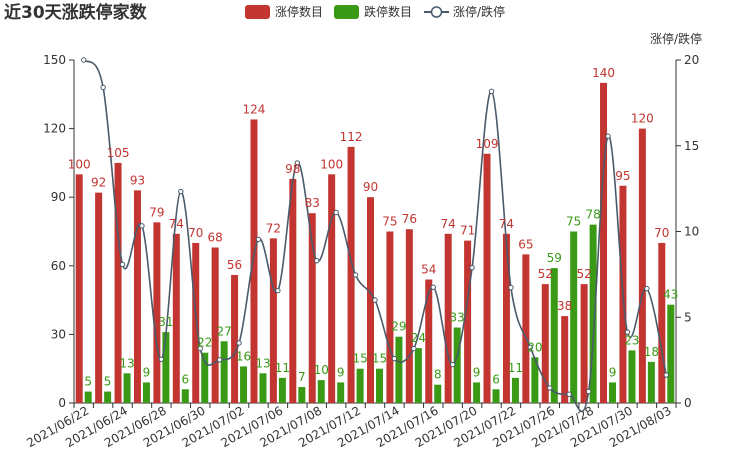 The width and height of the screenshot is (750, 463). I want to click on legend-swatch-up, so click(257, 12).